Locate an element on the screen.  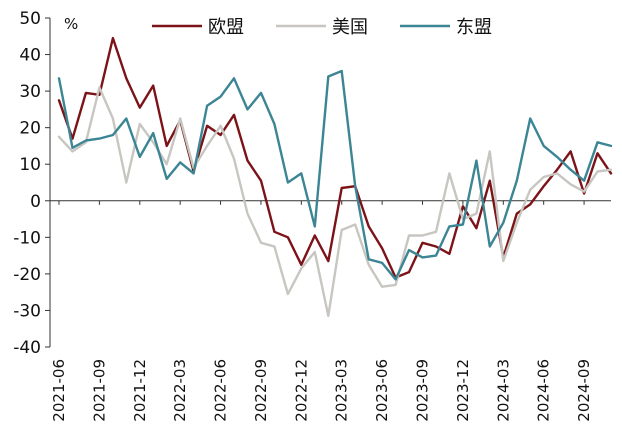
x-tick-label: 2023-03 is located at coordinates (342, 390).